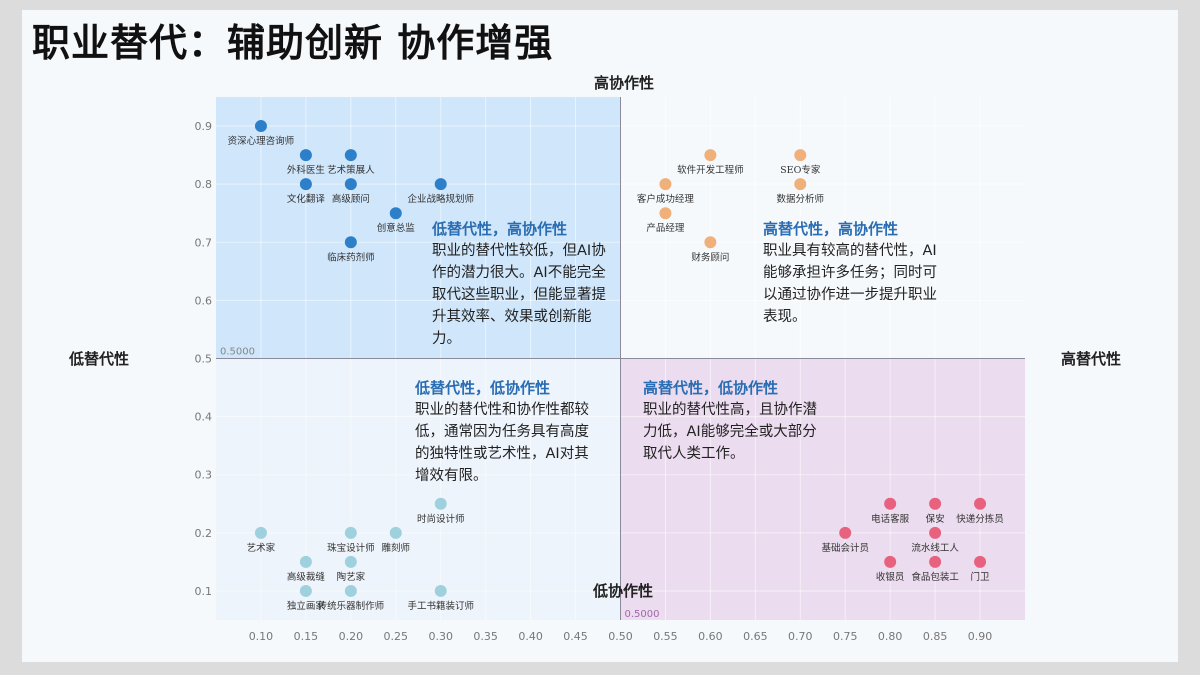 Image resolution: width=1200 pixels, height=675 pixels. Describe the element at coordinates (890, 636) in the screenshot. I see `x-tick-label: 0.80` at that location.